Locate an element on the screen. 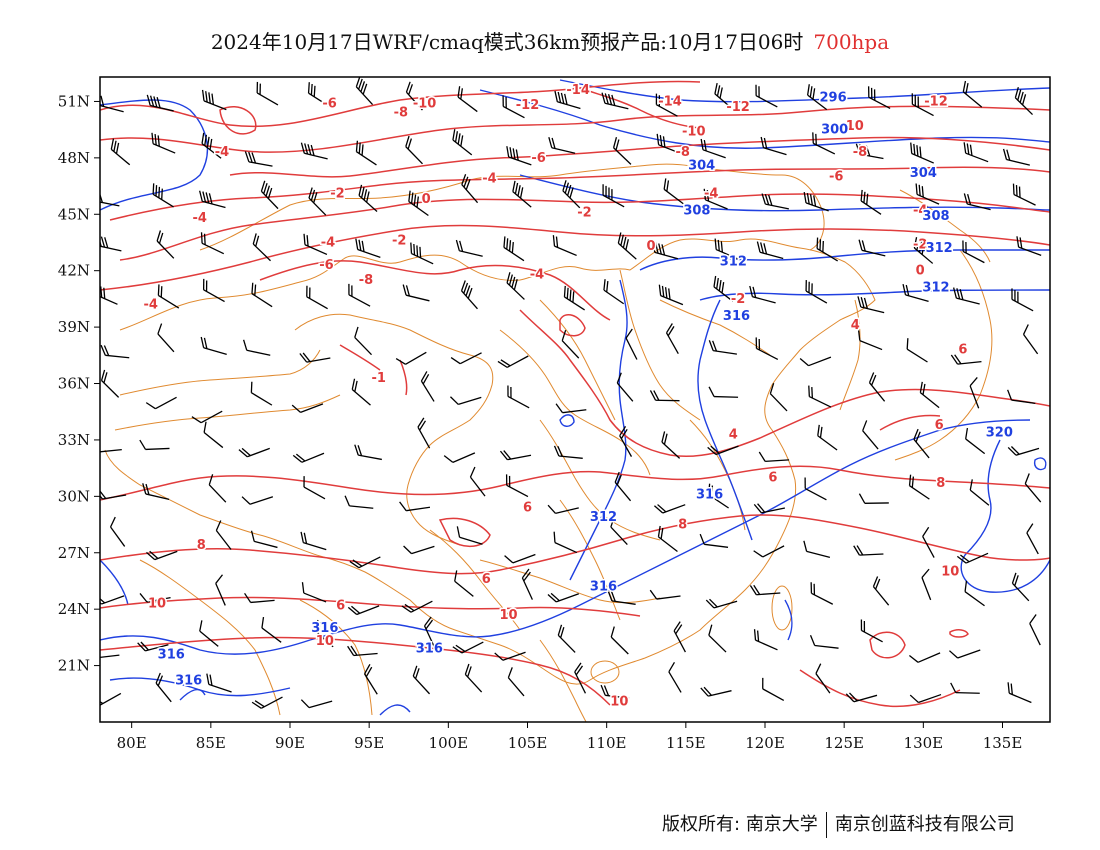 The image size is (1100, 850). india-boundary is located at coordinates (210, 637).